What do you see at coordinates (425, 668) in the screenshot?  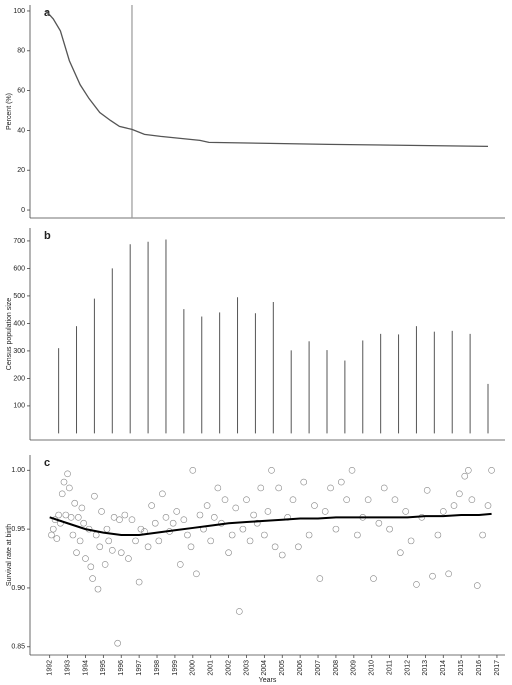 I see `x-tick-label: 2013` at bounding box center [425, 668].